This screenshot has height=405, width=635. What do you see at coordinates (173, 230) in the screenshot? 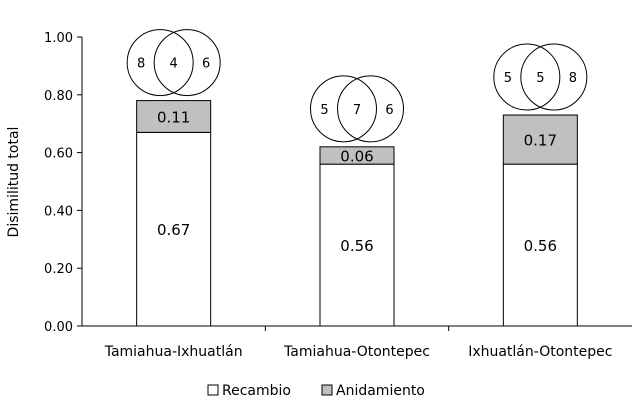
I see `data-label-recambio: 0.67` at bounding box center [173, 230].